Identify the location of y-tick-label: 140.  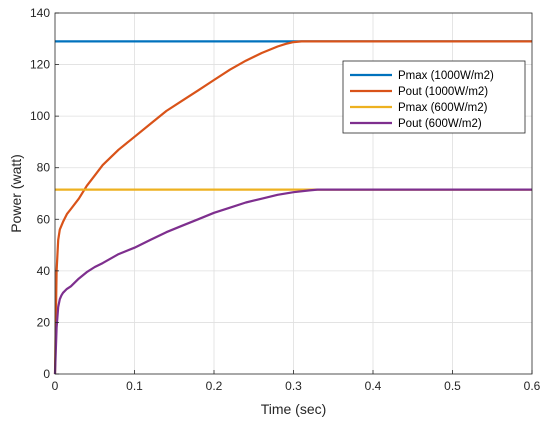
(40, 13).